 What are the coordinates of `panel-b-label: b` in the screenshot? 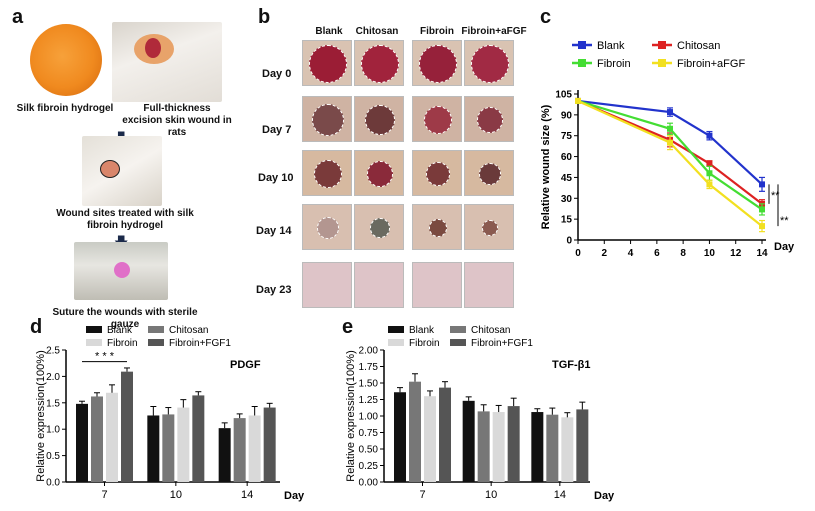 It's located at (264, 17).